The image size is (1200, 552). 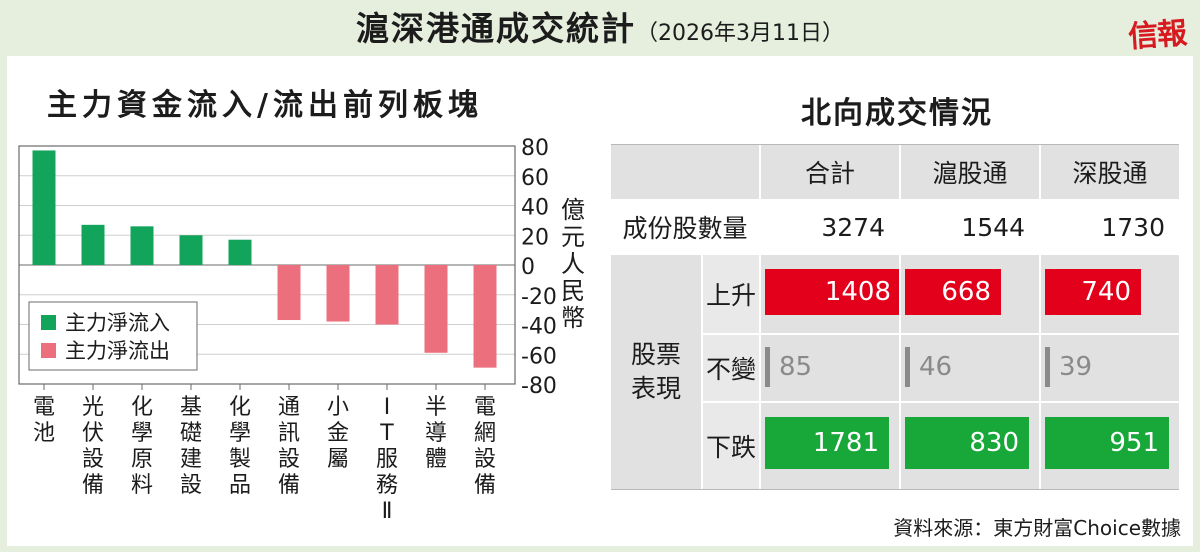 I want to click on chart-title: 主力資金流入/流出前列板塊, so click(x=265, y=105).